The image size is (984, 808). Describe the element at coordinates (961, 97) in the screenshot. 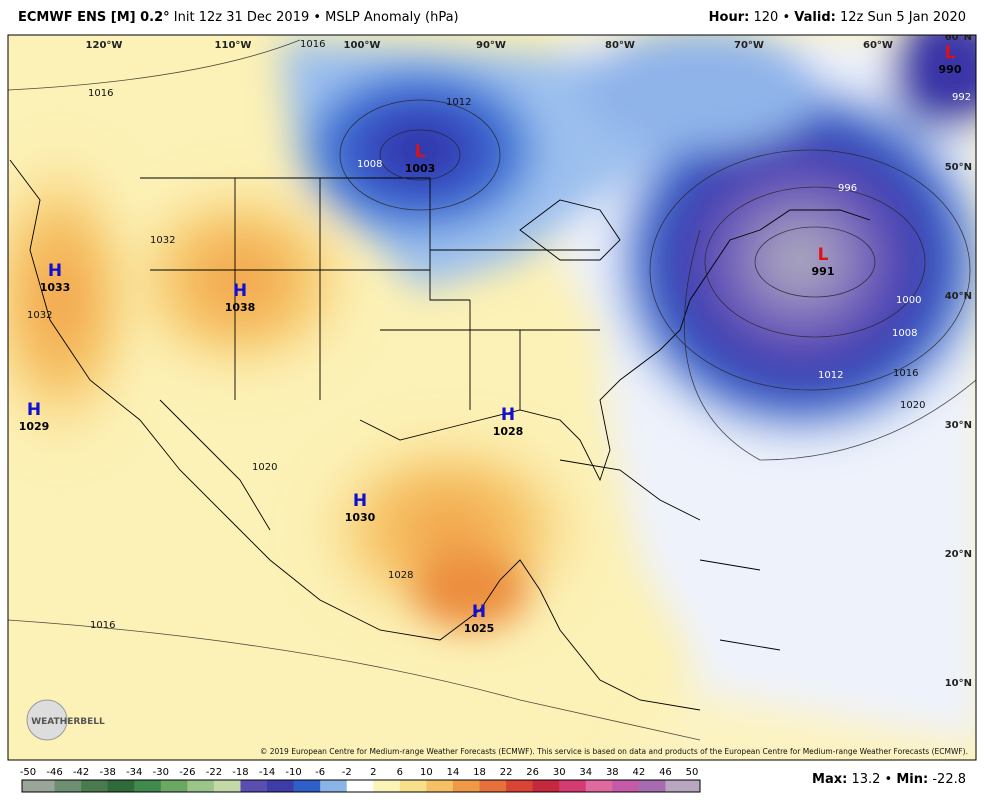

I see `contour-label: 992` at that location.